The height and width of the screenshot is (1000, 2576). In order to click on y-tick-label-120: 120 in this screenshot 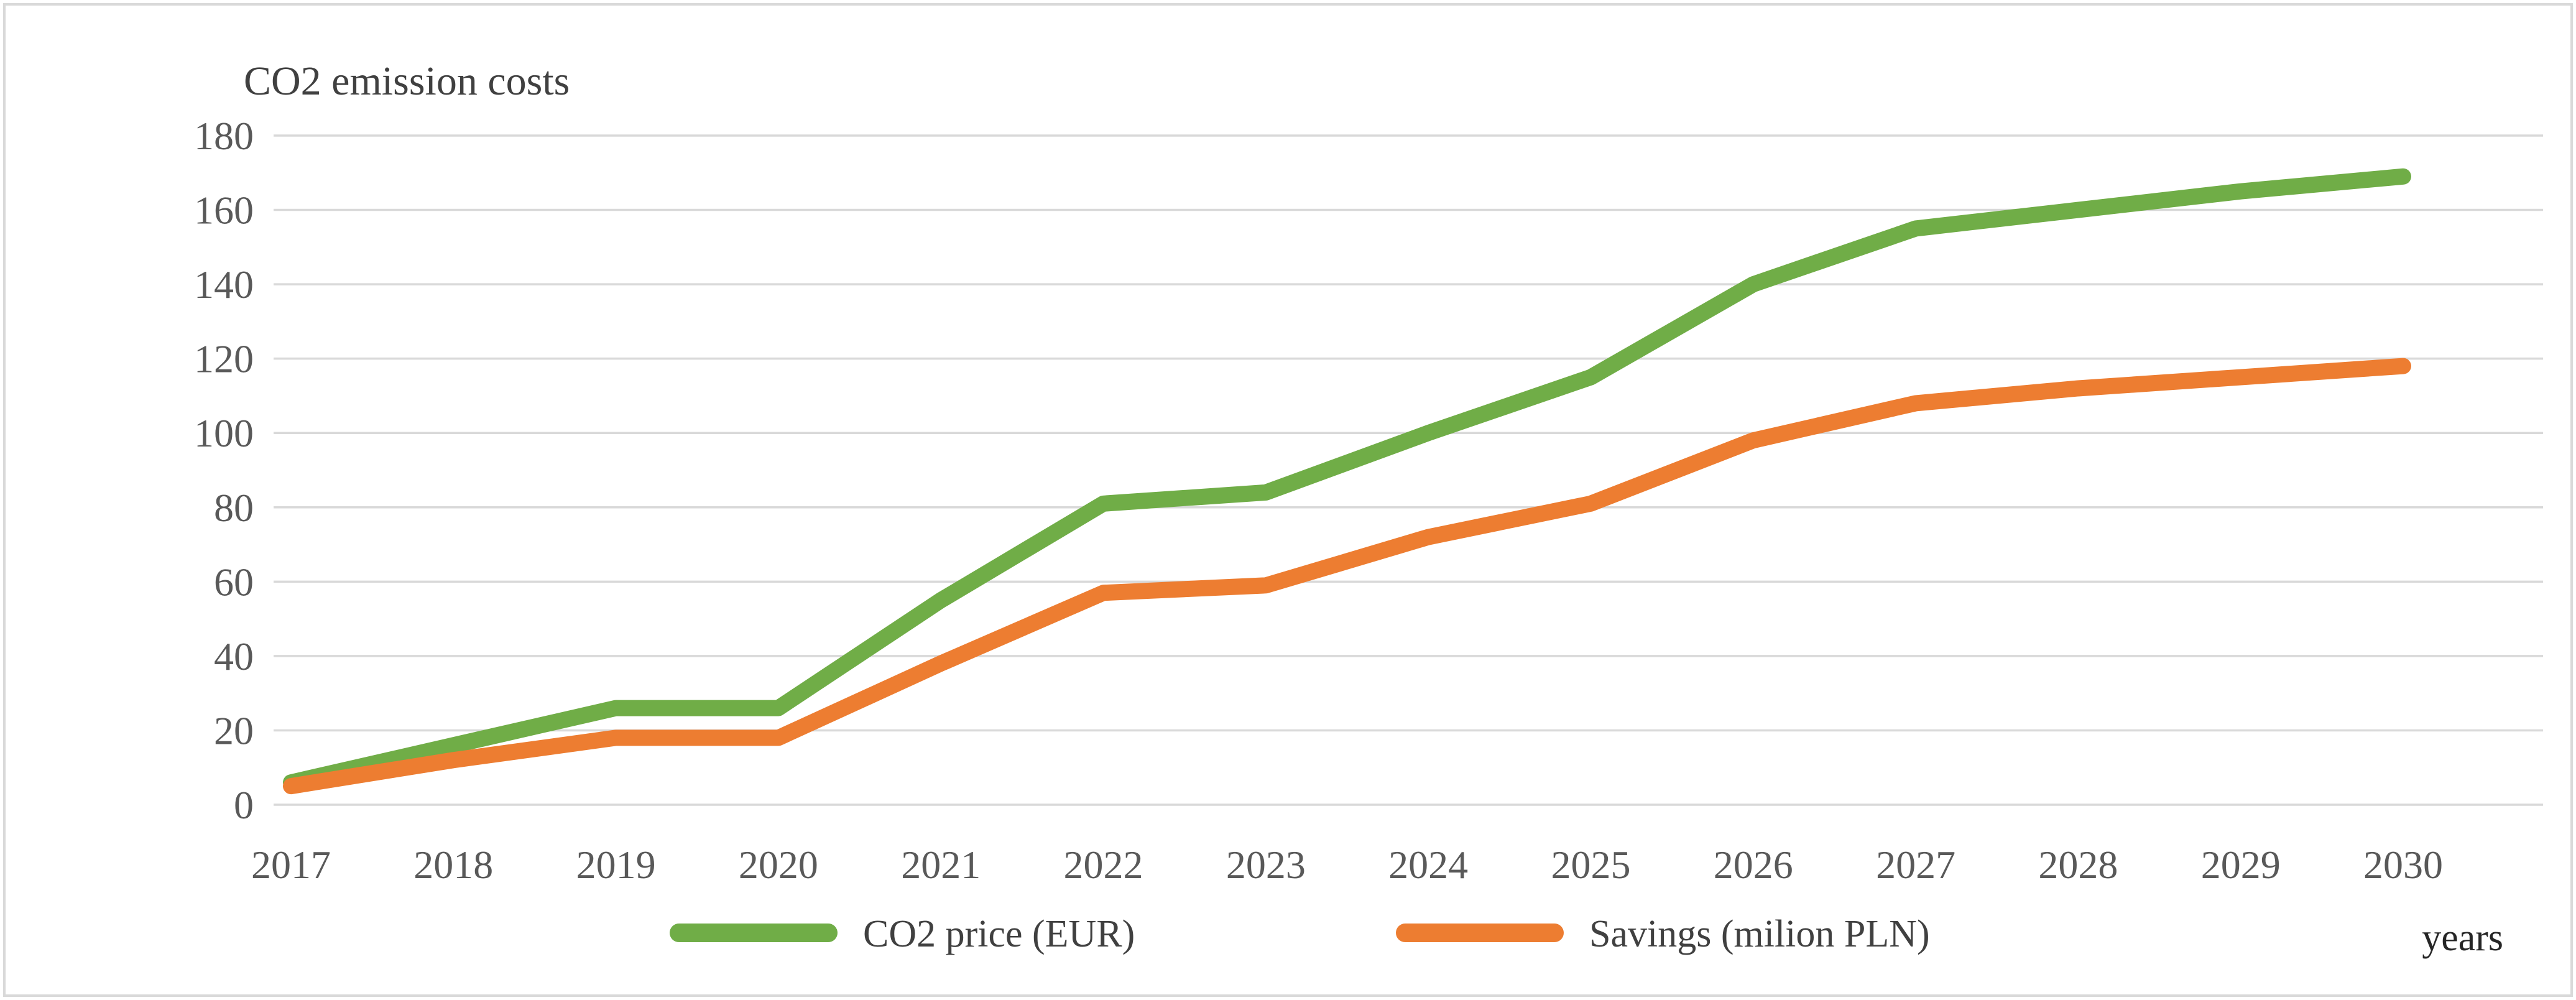, I will do `click(224, 359)`.